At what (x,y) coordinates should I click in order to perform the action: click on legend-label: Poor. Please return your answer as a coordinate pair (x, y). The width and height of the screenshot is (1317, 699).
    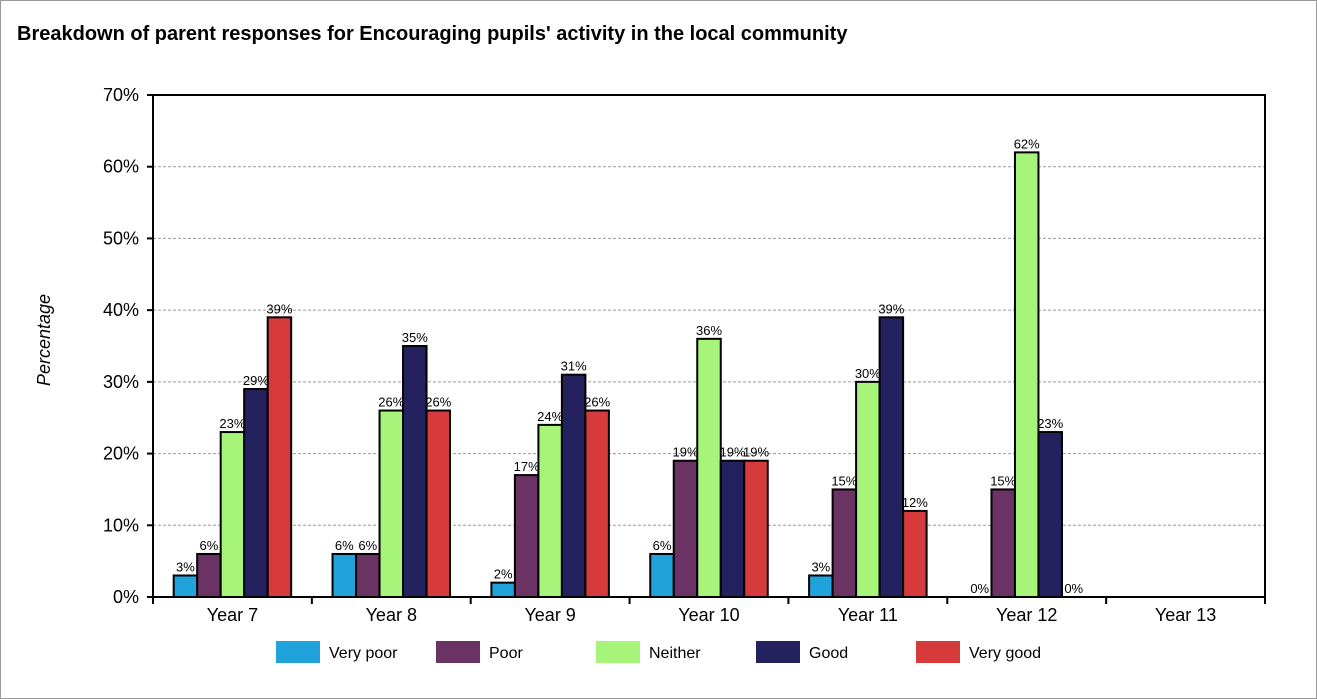
    Looking at the image, I should click on (506, 653).